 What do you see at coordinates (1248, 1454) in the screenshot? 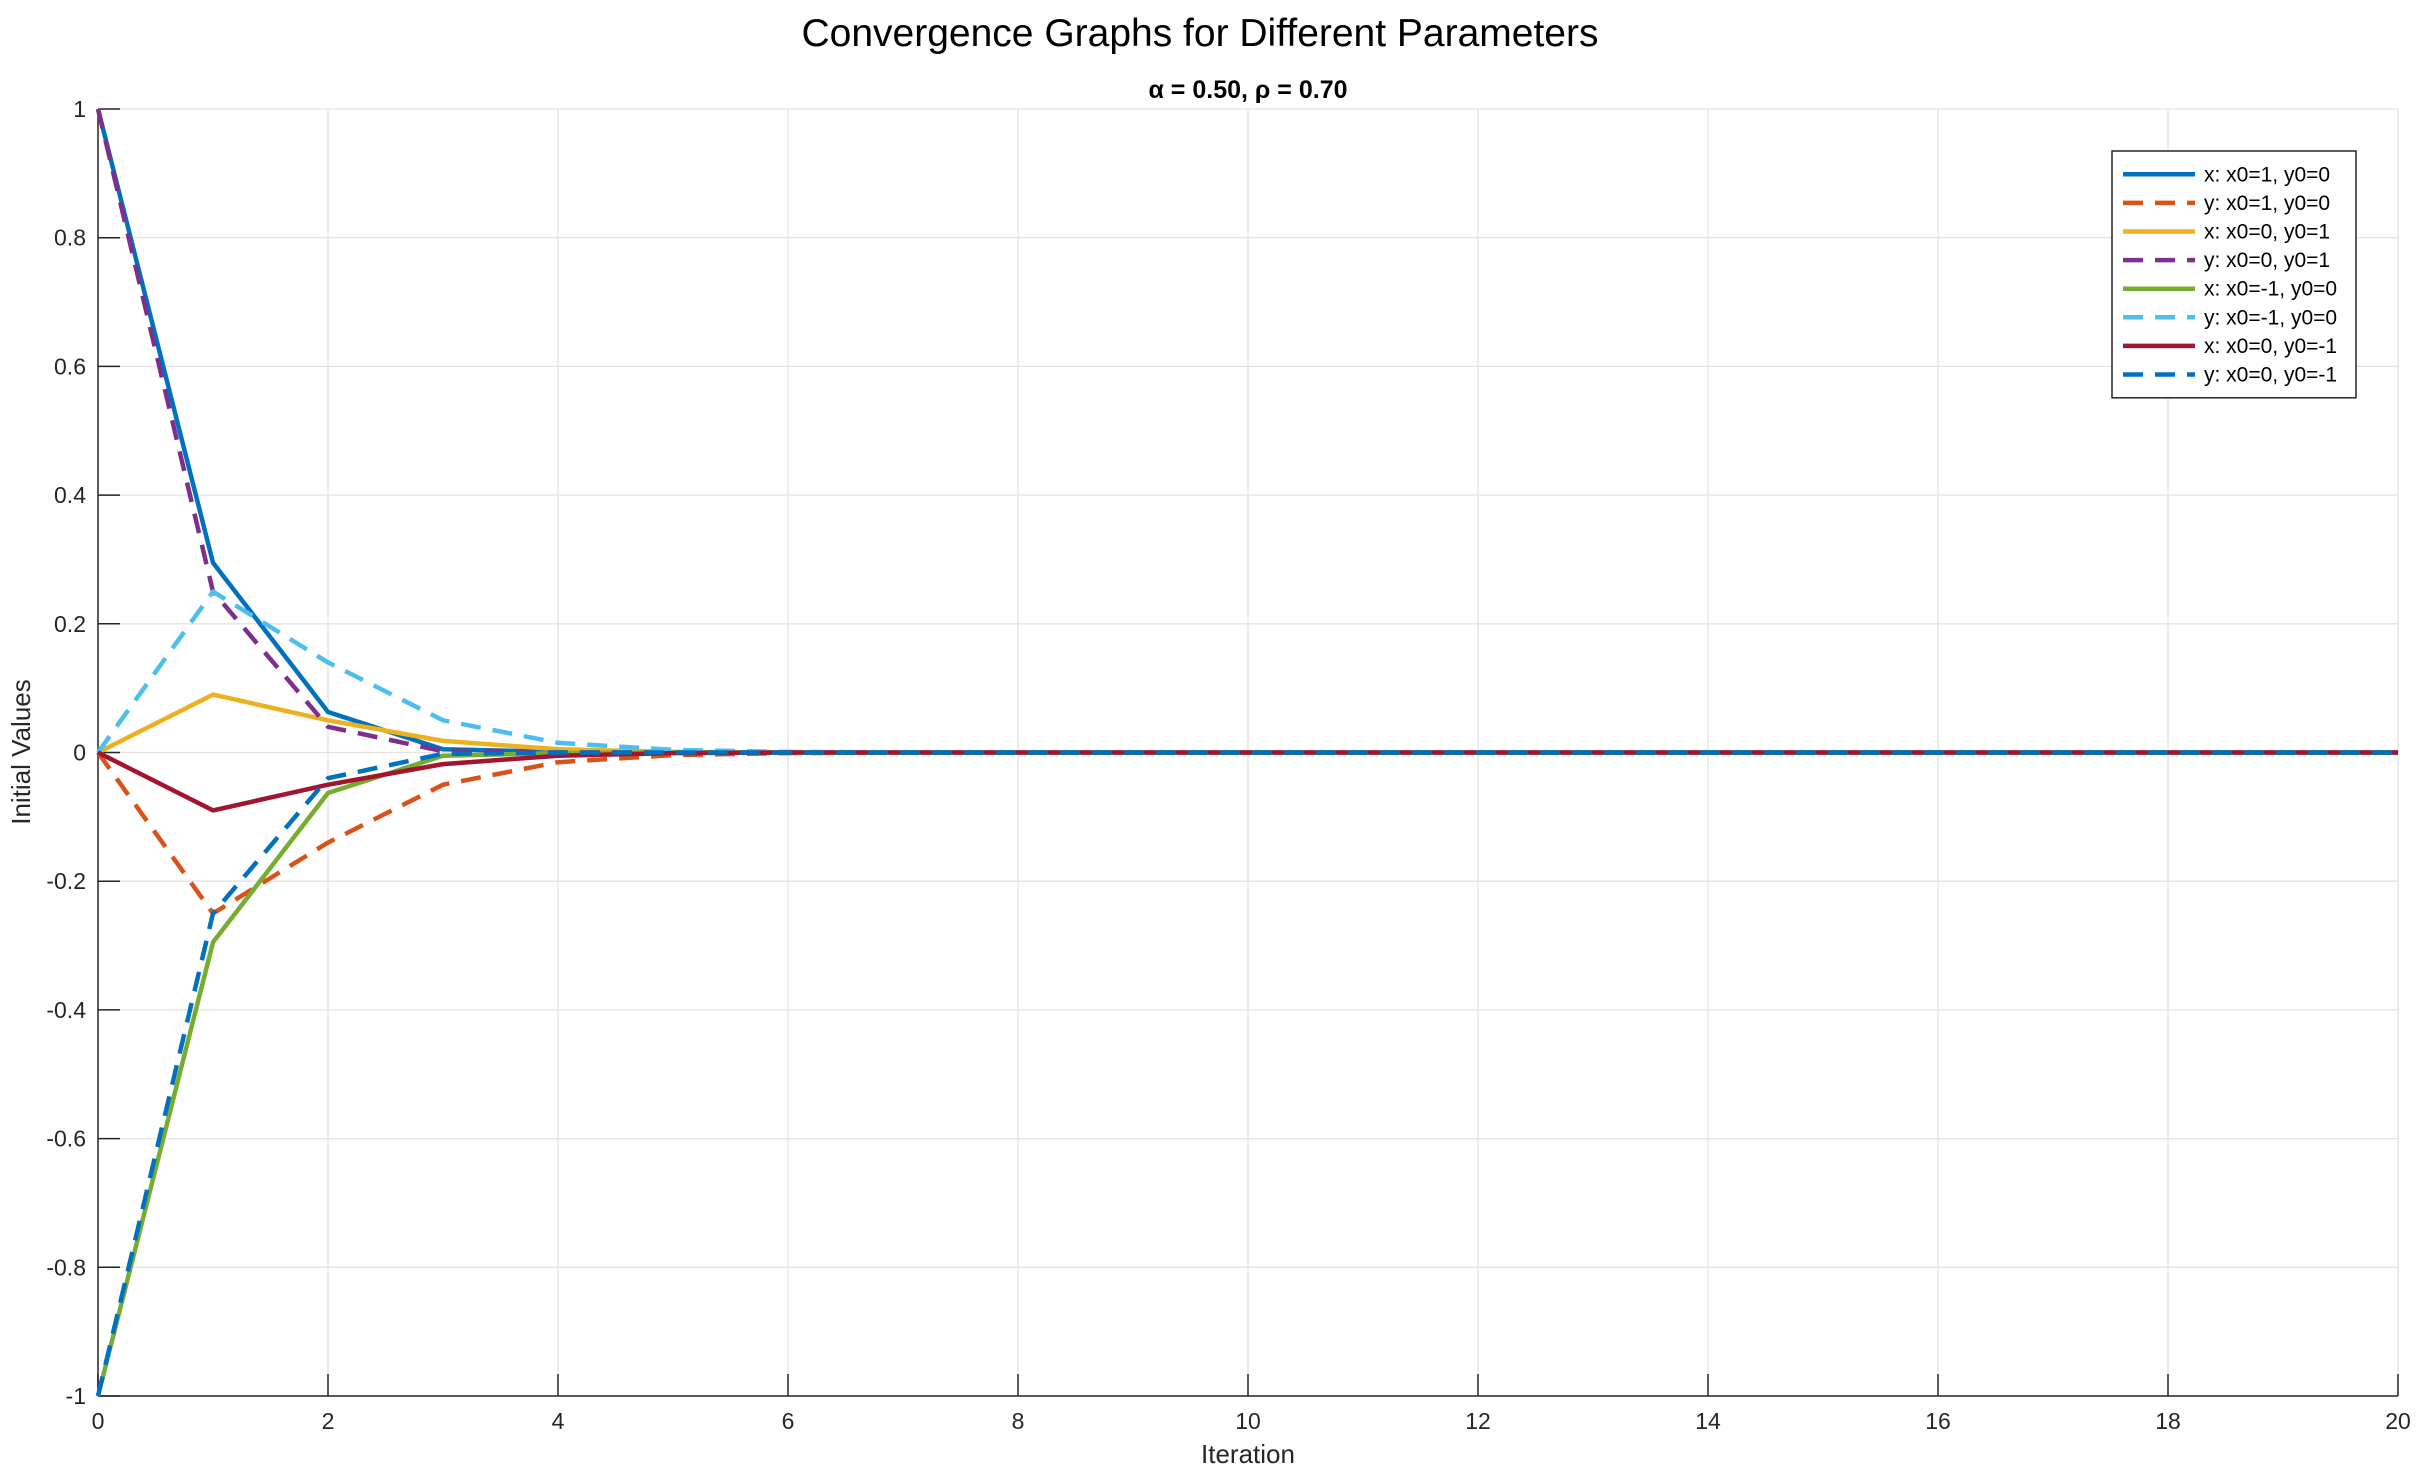
I see `x-axis-label: Iteration` at bounding box center [1248, 1454].